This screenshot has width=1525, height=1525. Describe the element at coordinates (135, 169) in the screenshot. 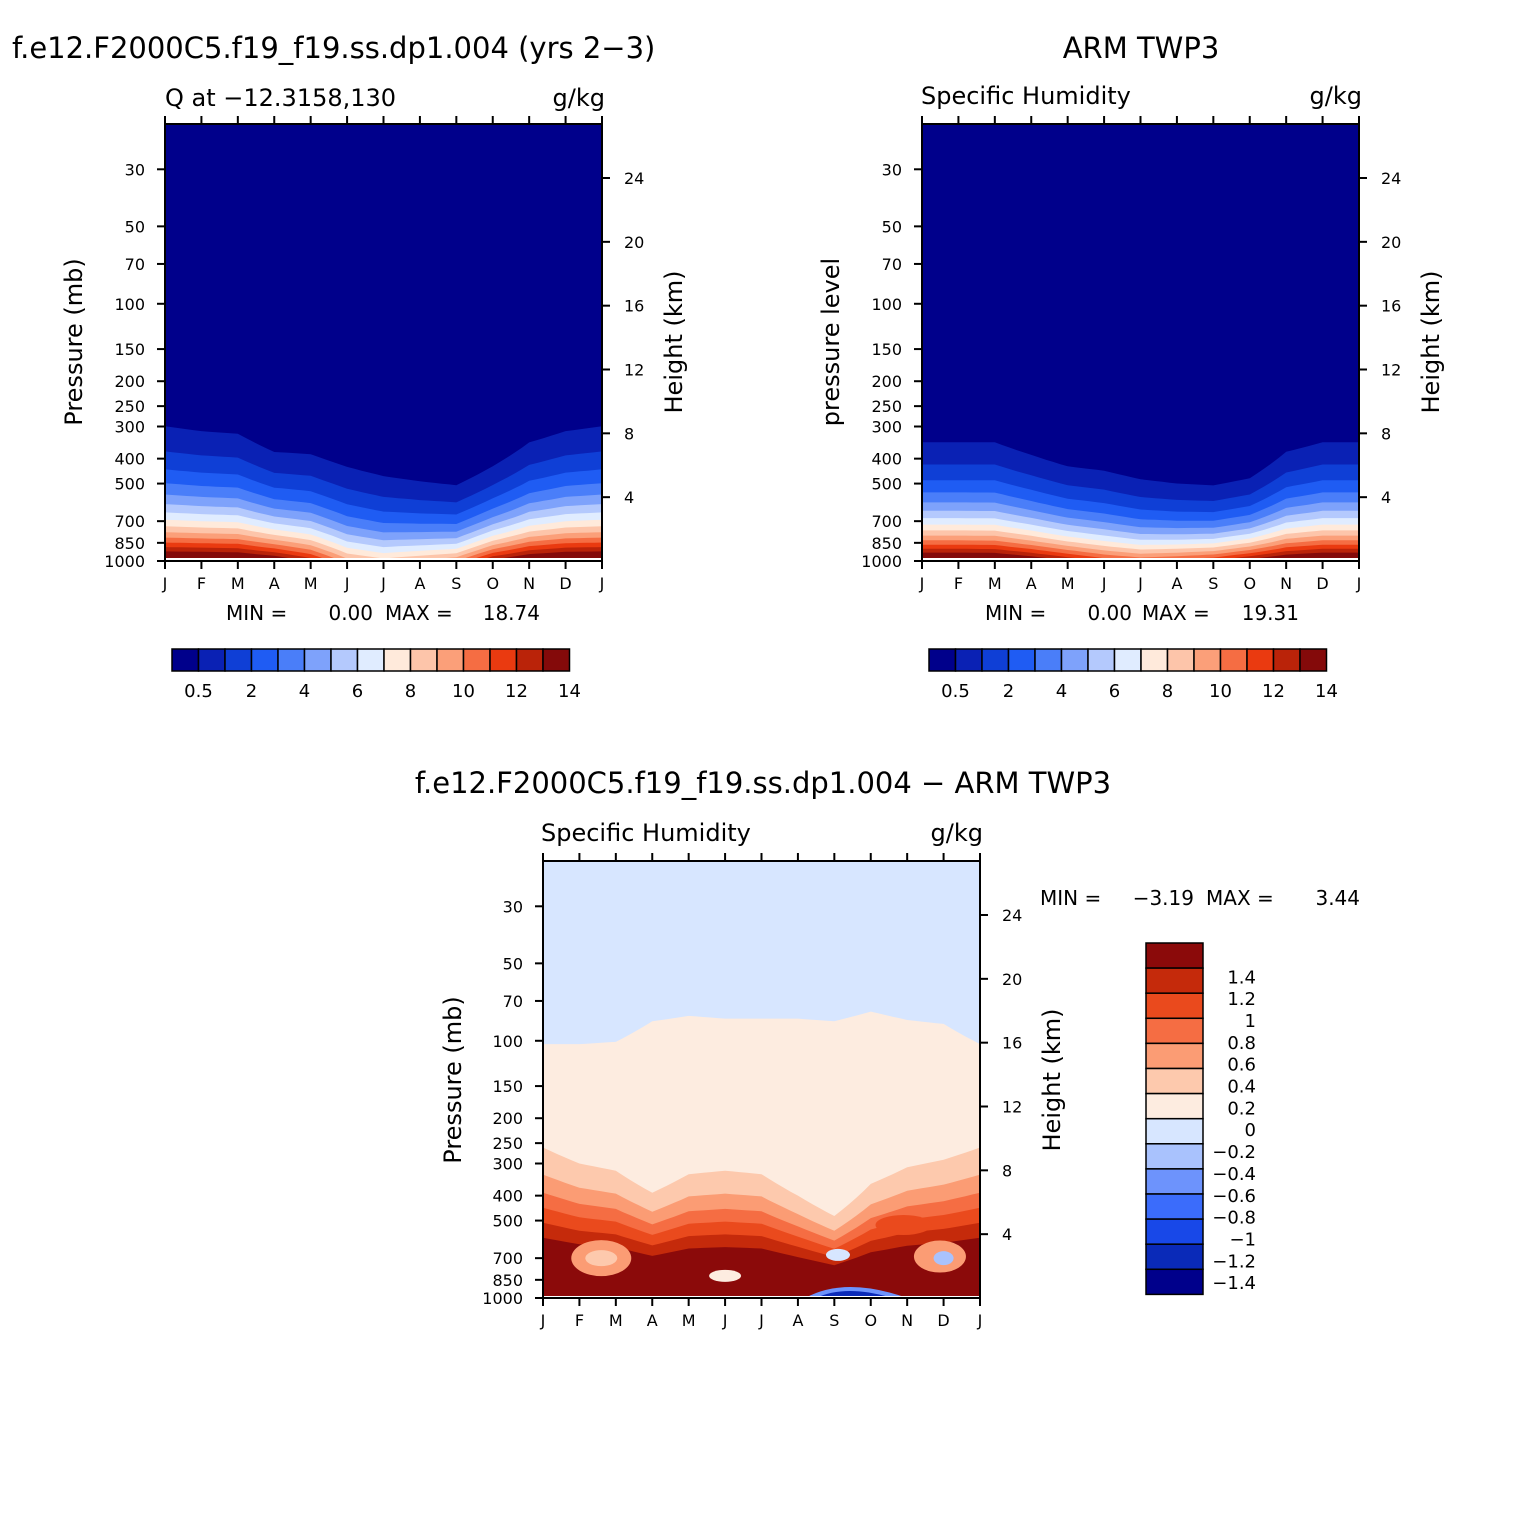

I see `y-tick-label: 30` at that location.